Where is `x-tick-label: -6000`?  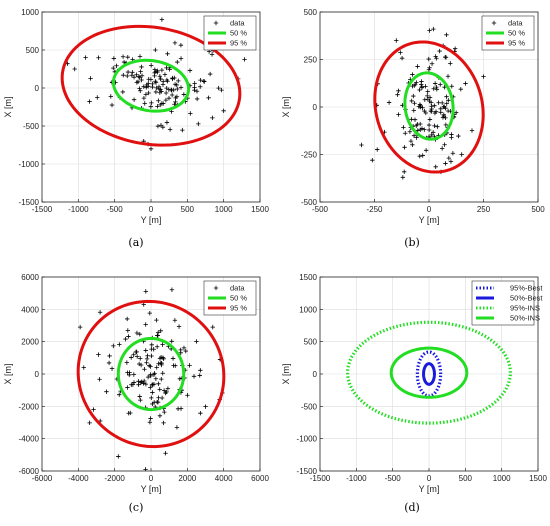 x-tick-label: -6000 is located at coordinates (42, 478).